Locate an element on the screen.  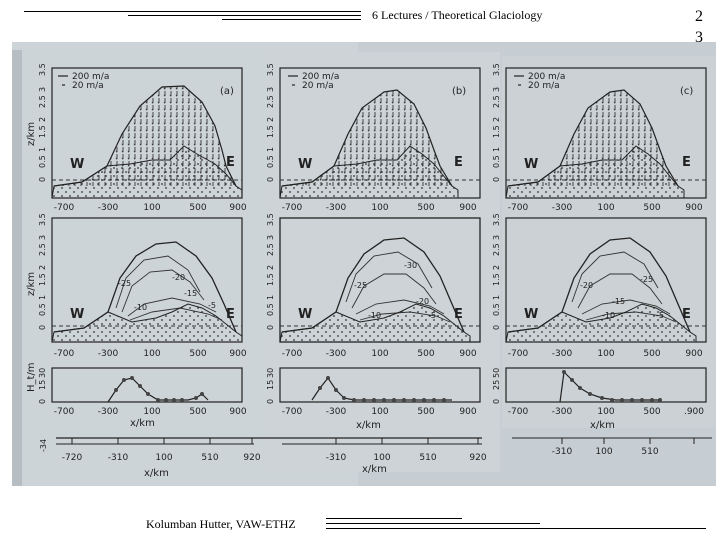
mid-c-ytick: 0 is located at coordinates (496, 327).